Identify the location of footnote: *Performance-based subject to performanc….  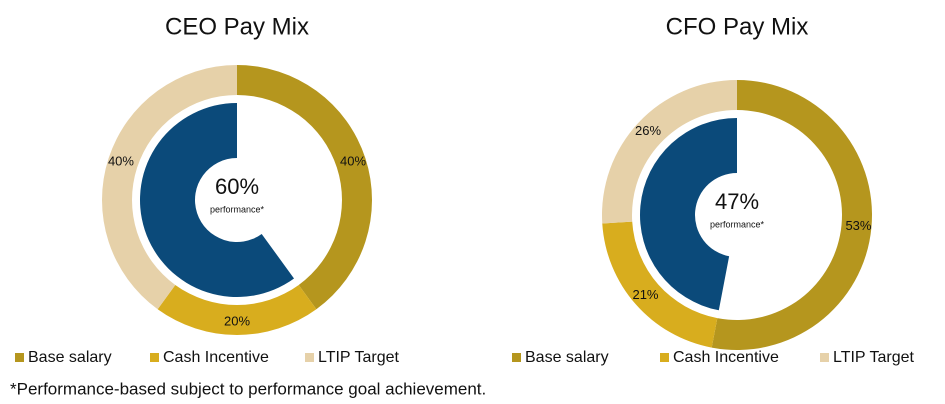
(248, 388).